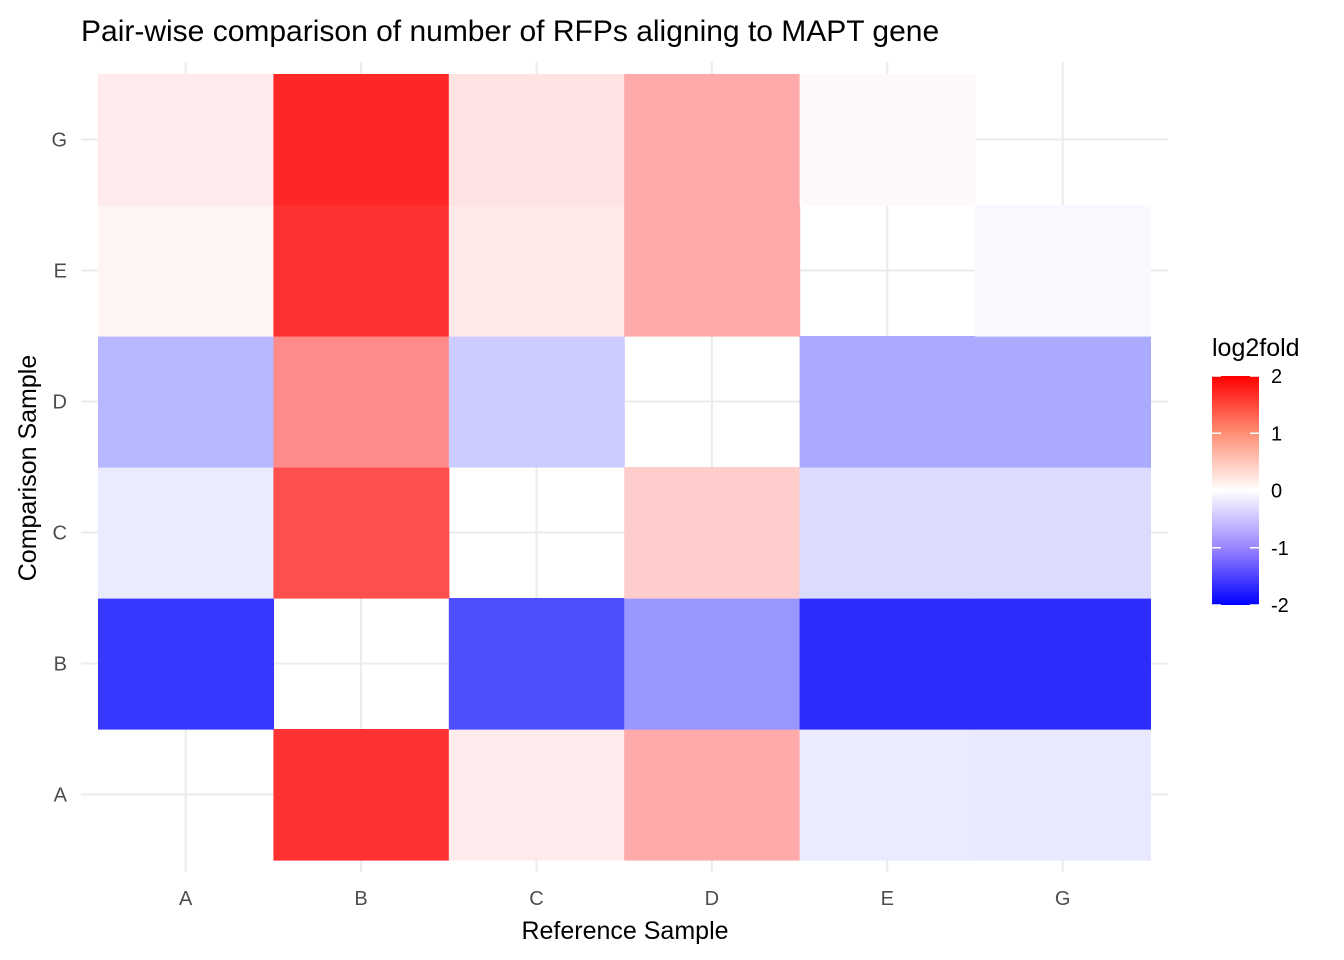 The width and height of the screenshot is (1344, 960). I want to click on heatmap-cell-b-e, so click(361, 271).